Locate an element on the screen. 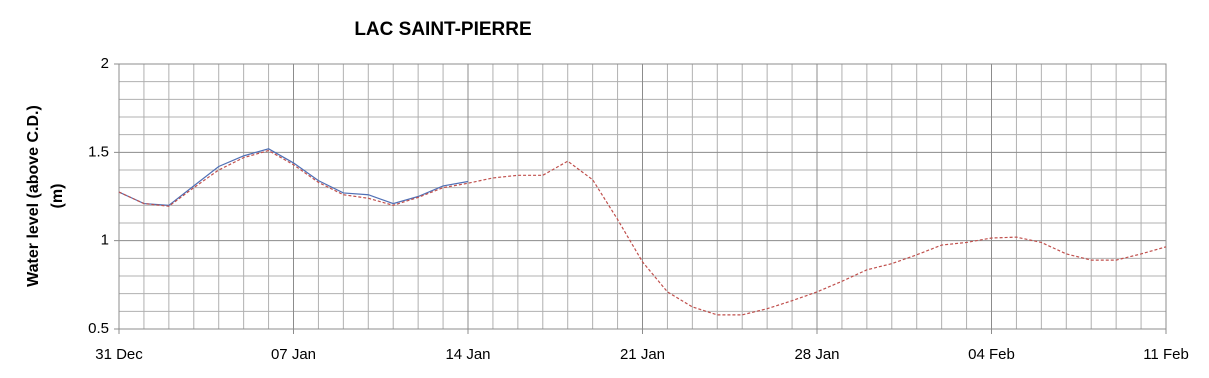 This screenshot has height=378, width=1209. x-tick-label: 28 Jan is located at coordinates (816, 354).